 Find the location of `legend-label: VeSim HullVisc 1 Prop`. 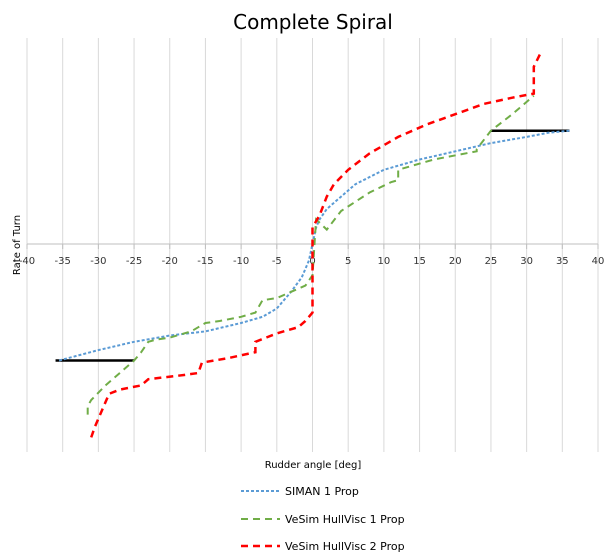

legend-label: VeSim HullVisc 1 Prop is located at coordinates (345, 519).